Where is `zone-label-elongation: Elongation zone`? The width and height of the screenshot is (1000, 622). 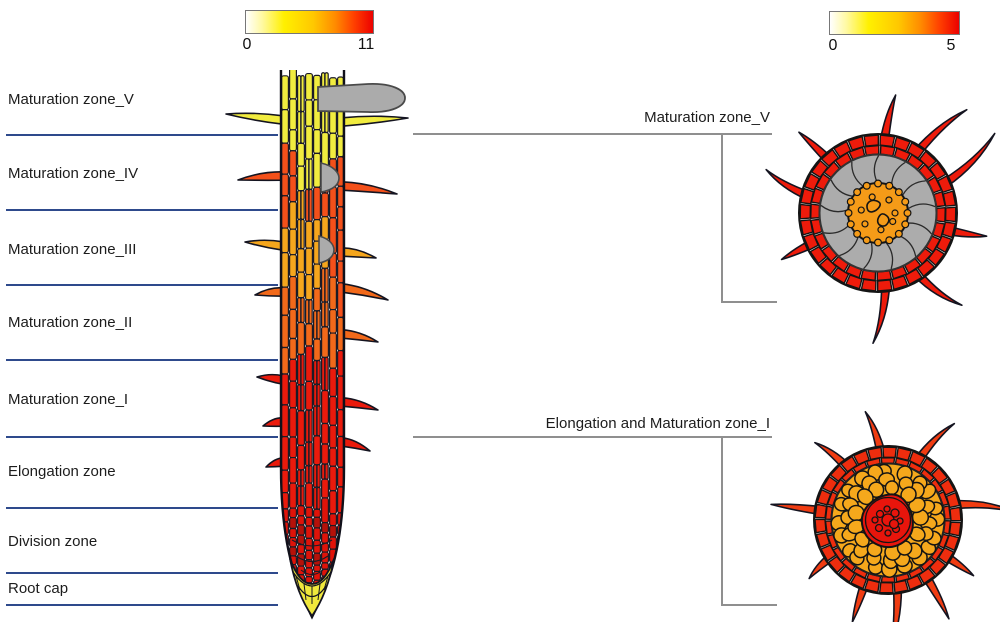 zone-label-elongation: Elongation zone is located at coordinates (62, 471).